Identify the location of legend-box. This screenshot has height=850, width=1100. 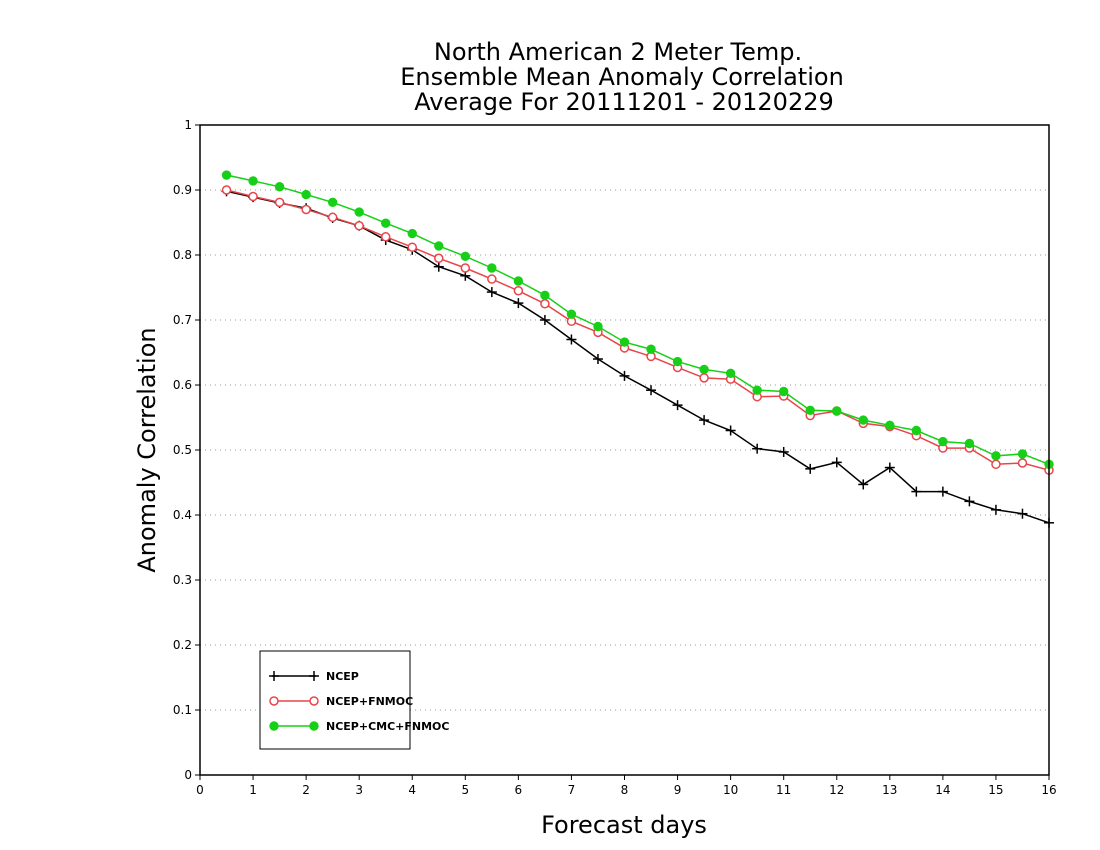
(335, 700).